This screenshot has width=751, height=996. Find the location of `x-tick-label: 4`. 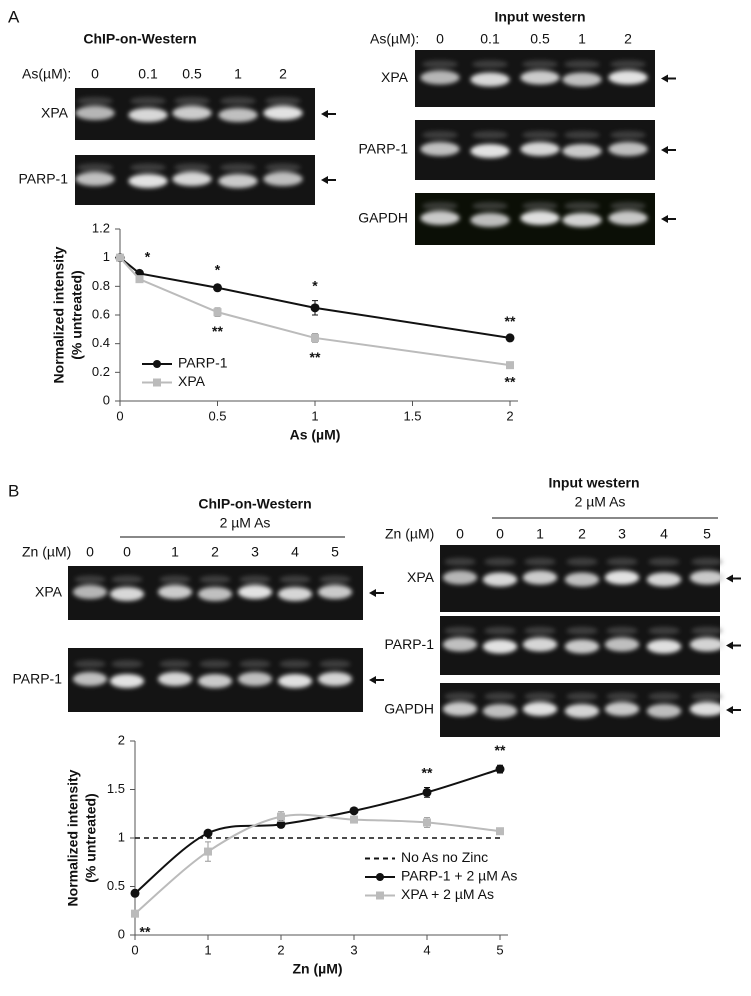

x-tick-label: 4 is located at coordinates (426, 949).